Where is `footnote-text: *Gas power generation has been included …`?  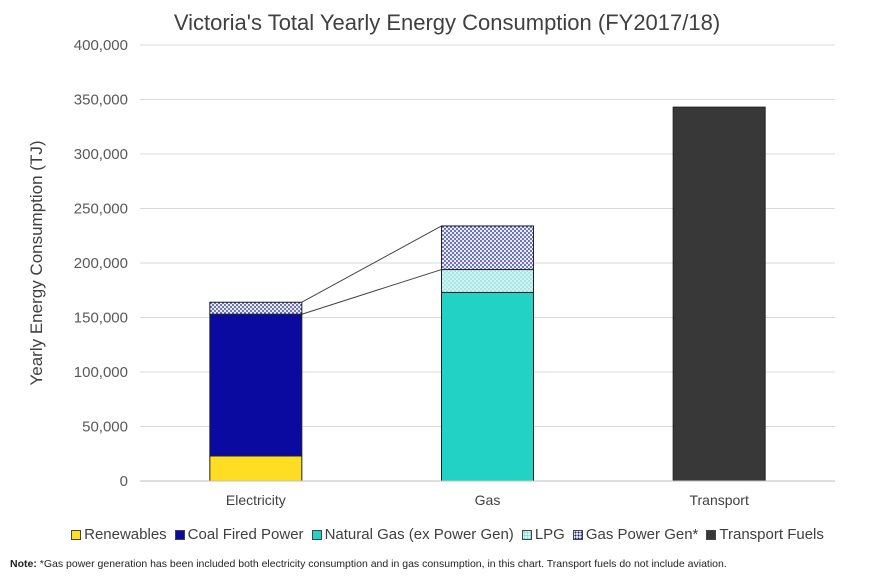
footnote-text: *Gas power generation has been included … is located at coordinates (381, 564).